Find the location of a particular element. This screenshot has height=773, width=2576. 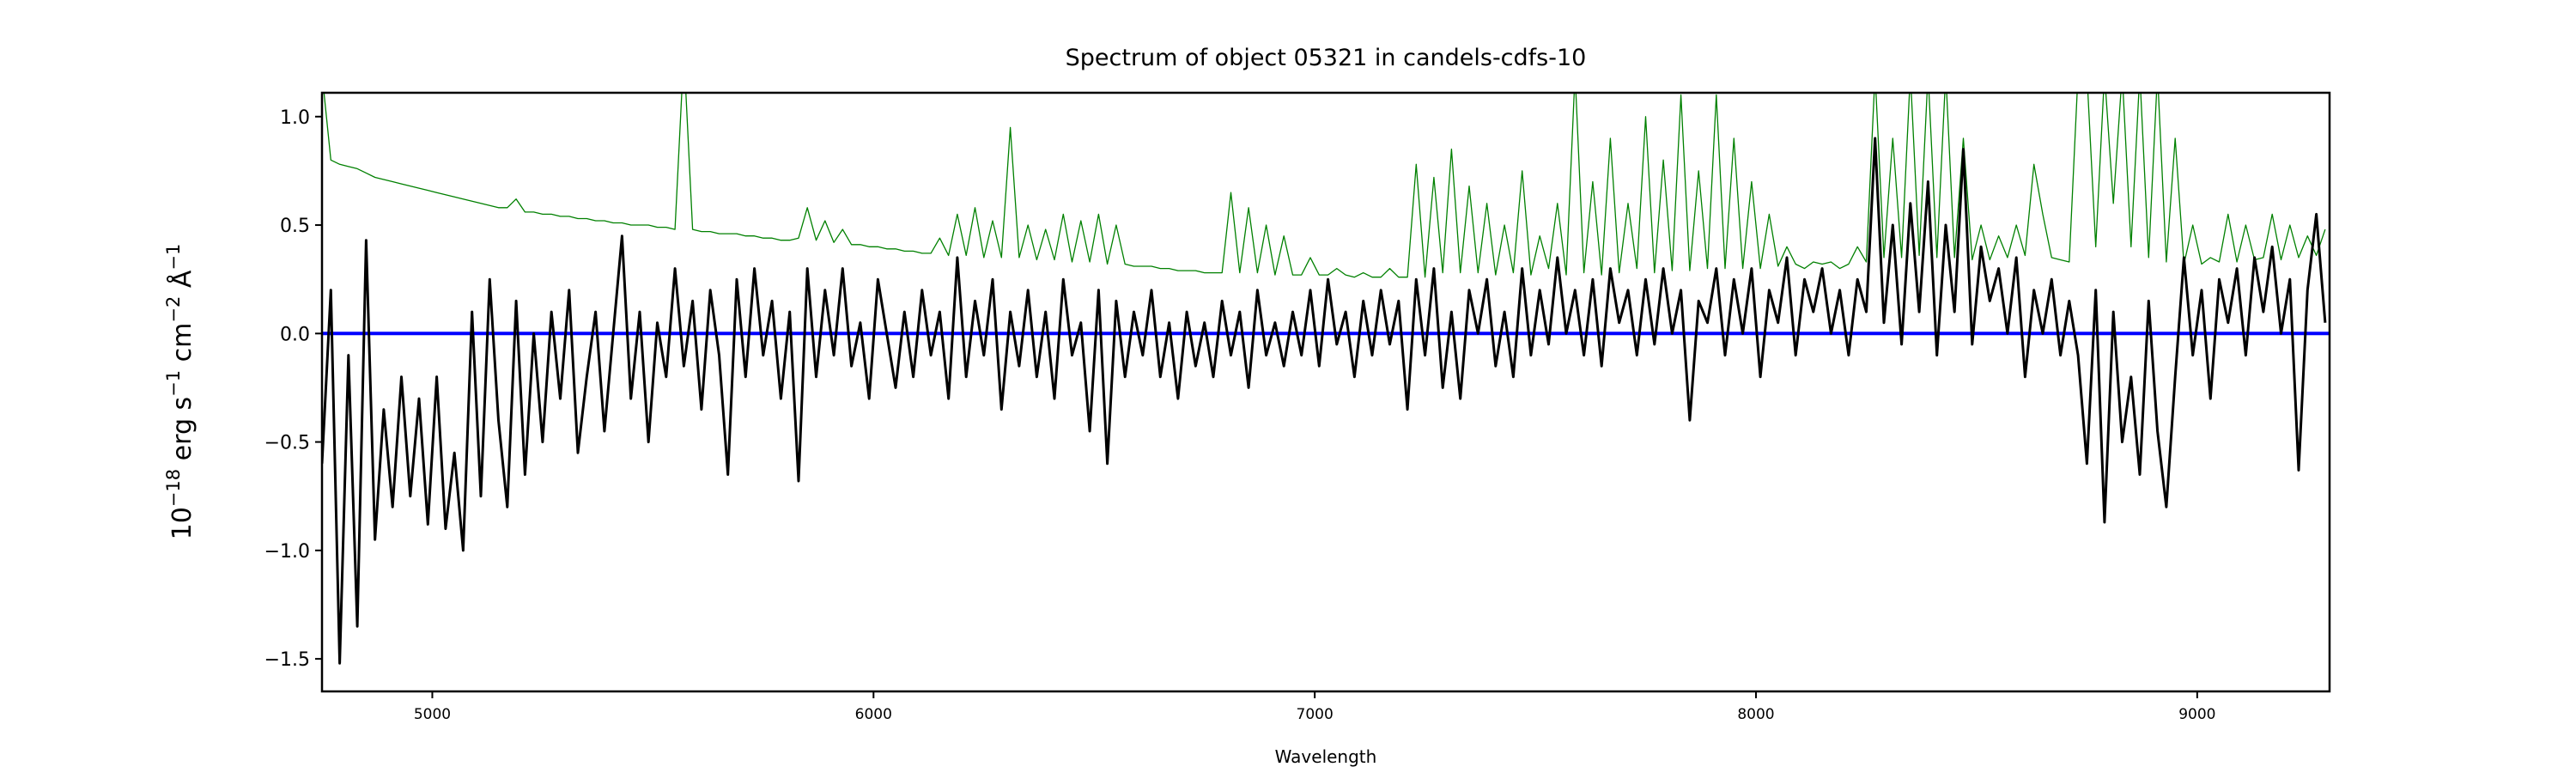

y-tick-label: 0.5 is located at coordinates (295, 227).